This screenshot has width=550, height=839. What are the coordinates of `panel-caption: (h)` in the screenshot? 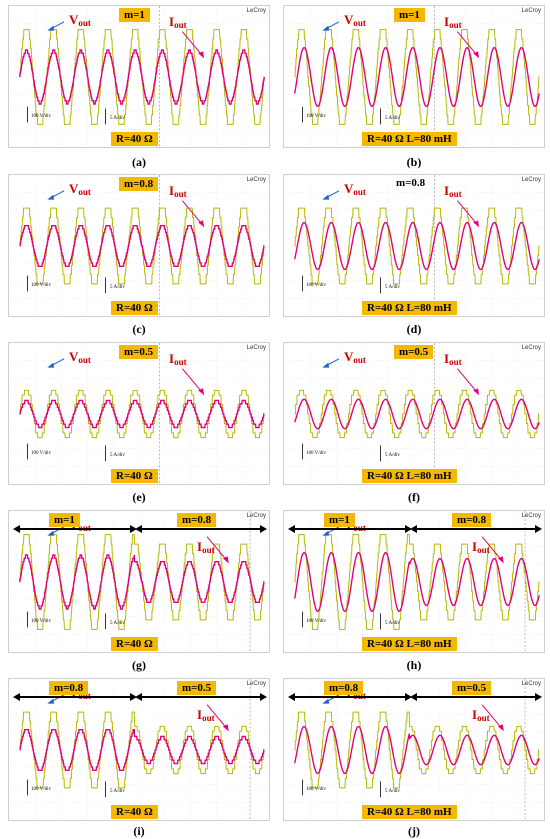 It's located at (414, 665).